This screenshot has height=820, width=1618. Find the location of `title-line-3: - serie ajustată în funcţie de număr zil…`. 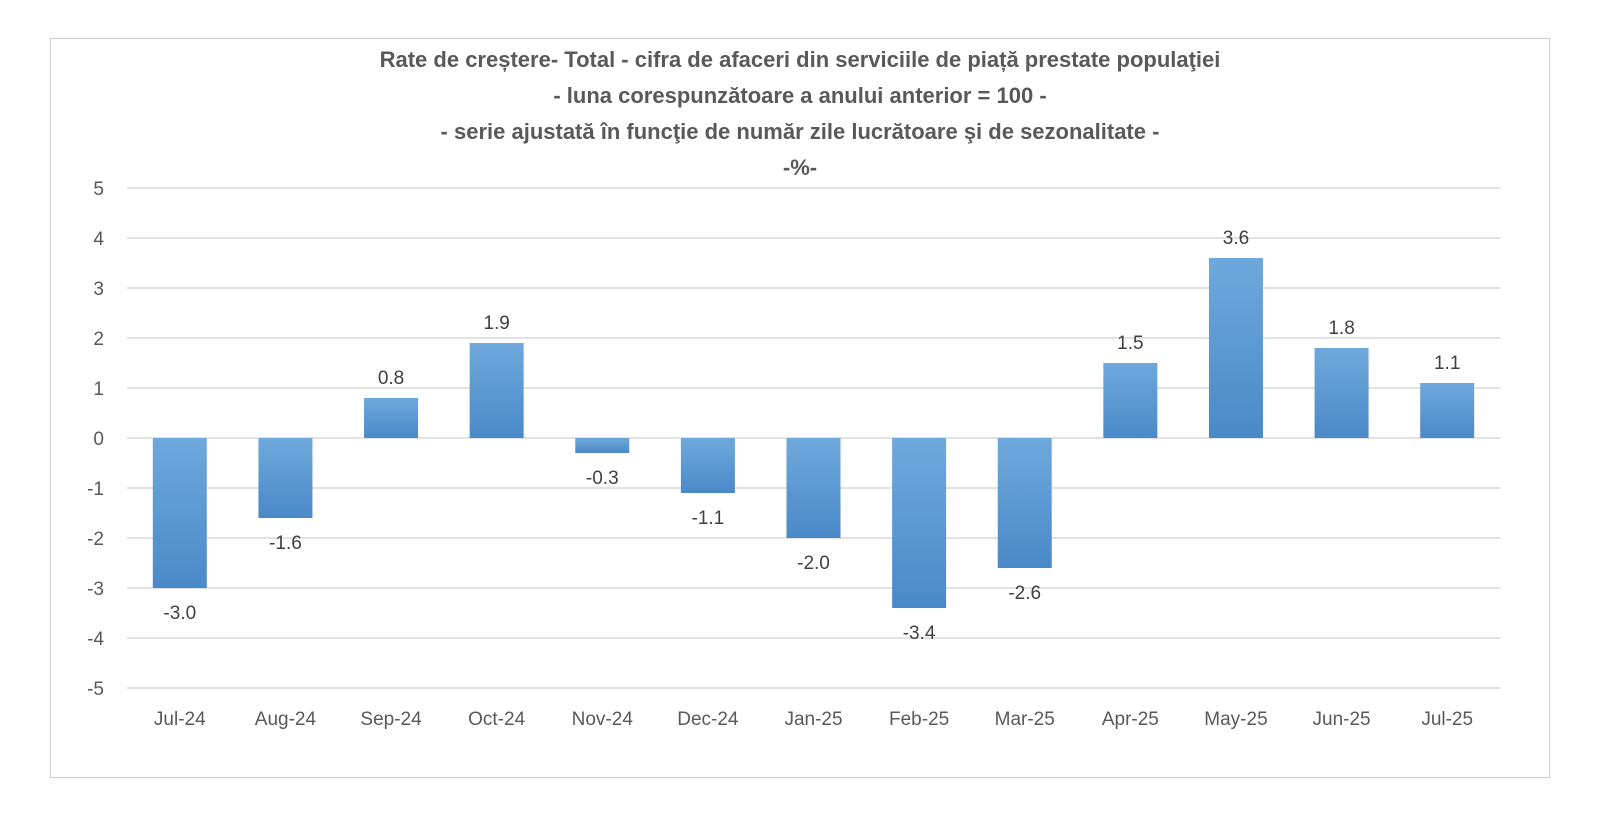

title-line-3: - serie ajustată în funcţie de număr zil… is located at coordinates (800, 131).